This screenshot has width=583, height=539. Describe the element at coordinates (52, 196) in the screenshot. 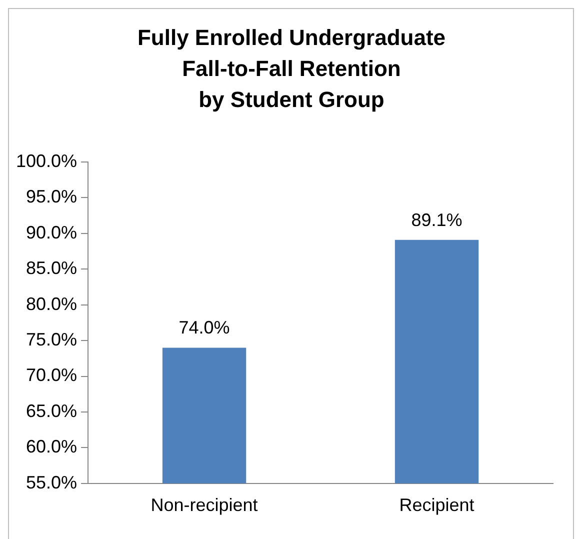

I see `y-tick-label: 95.0%` at that location.